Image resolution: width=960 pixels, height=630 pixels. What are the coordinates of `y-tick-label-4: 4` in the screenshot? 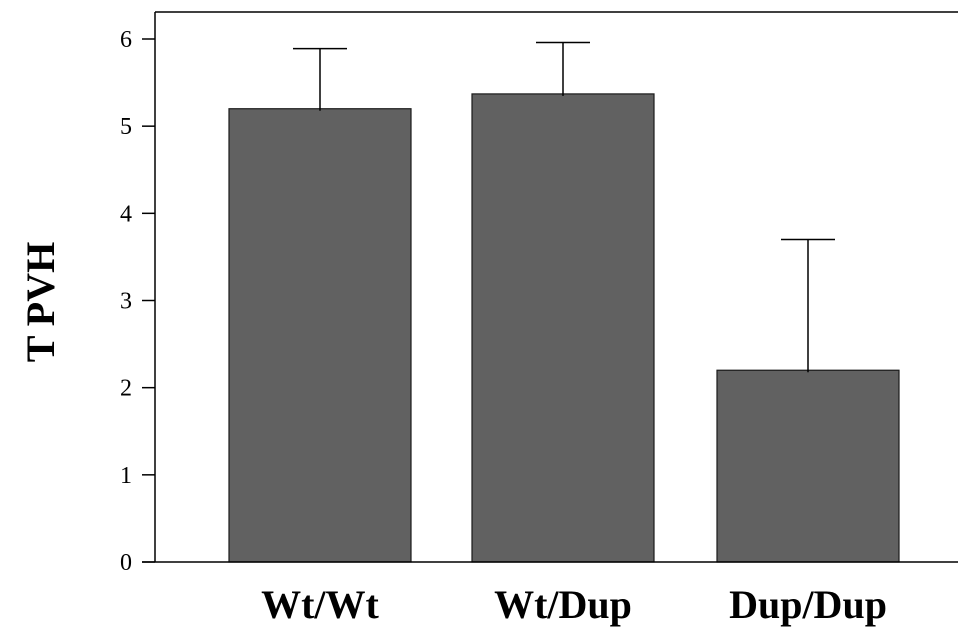 It's located at (126, 214).